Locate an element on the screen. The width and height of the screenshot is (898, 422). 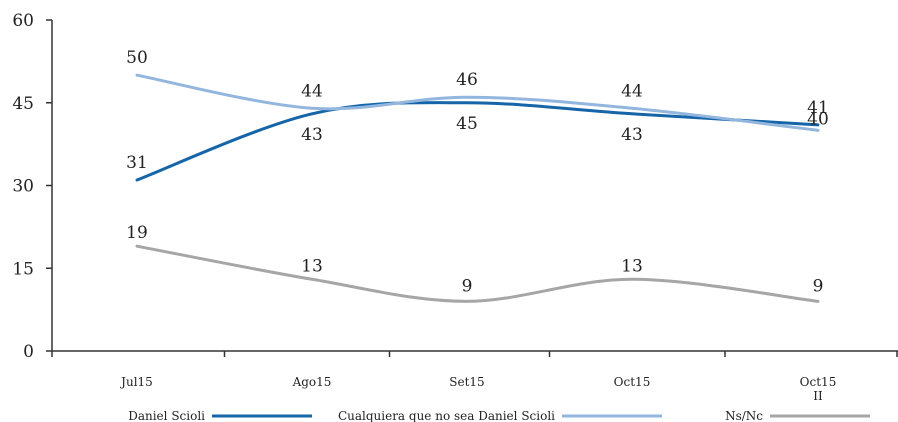
data-label-daniel-scioli: 41 is located at coordinates (818, 108).